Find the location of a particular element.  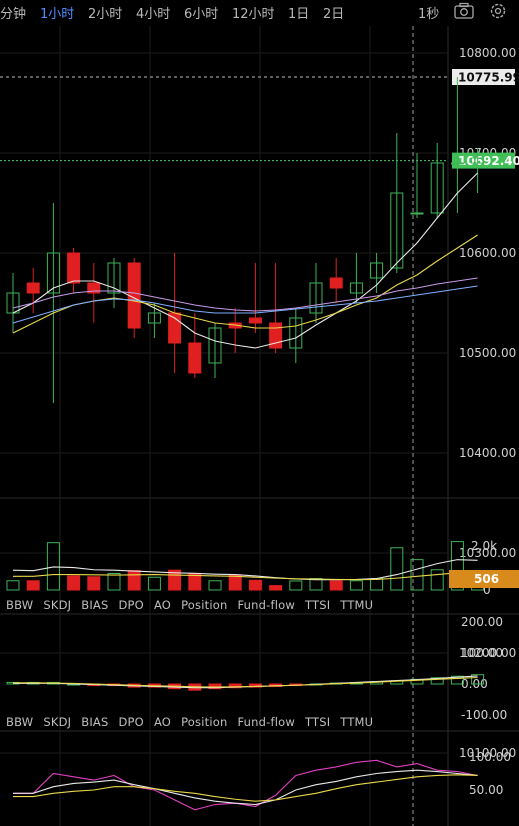

volume-tick: 2.0k is located at coordinates (484, 546).